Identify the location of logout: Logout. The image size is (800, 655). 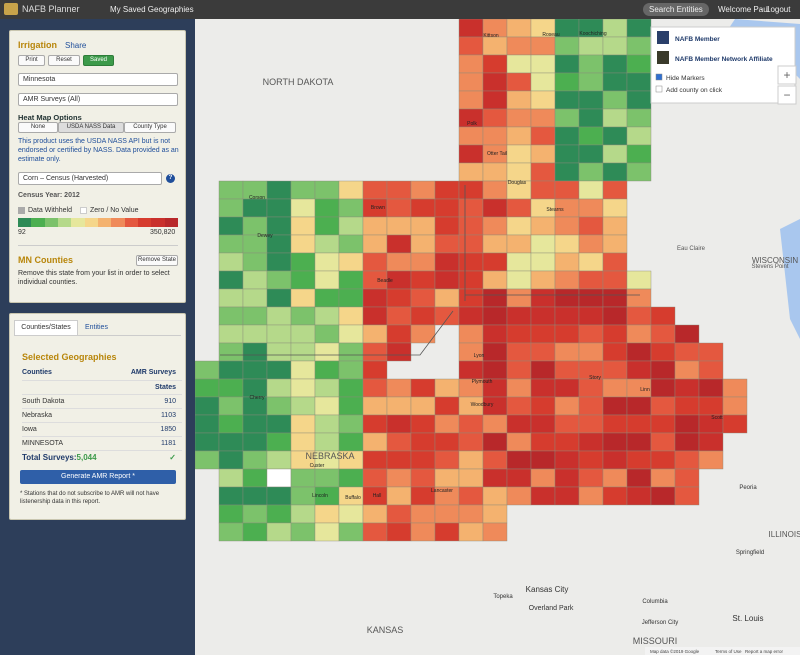
(778, 9).